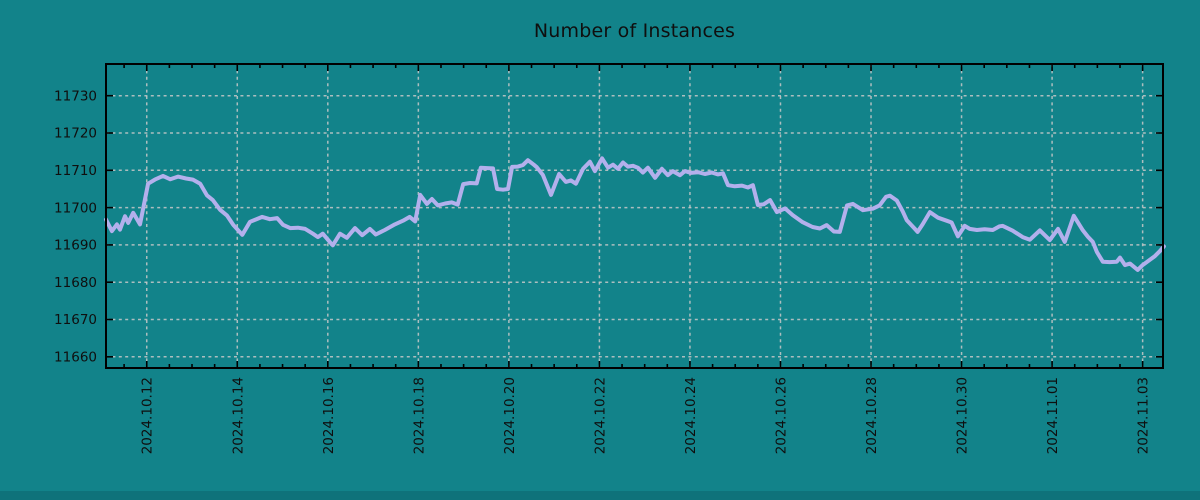 This screenshot has width=1200, height=500. What do you see at coordinates (148, 415) in the screenshot?
I see `x-tick-label: 2024.10.12` at bounding box center [148, 415].